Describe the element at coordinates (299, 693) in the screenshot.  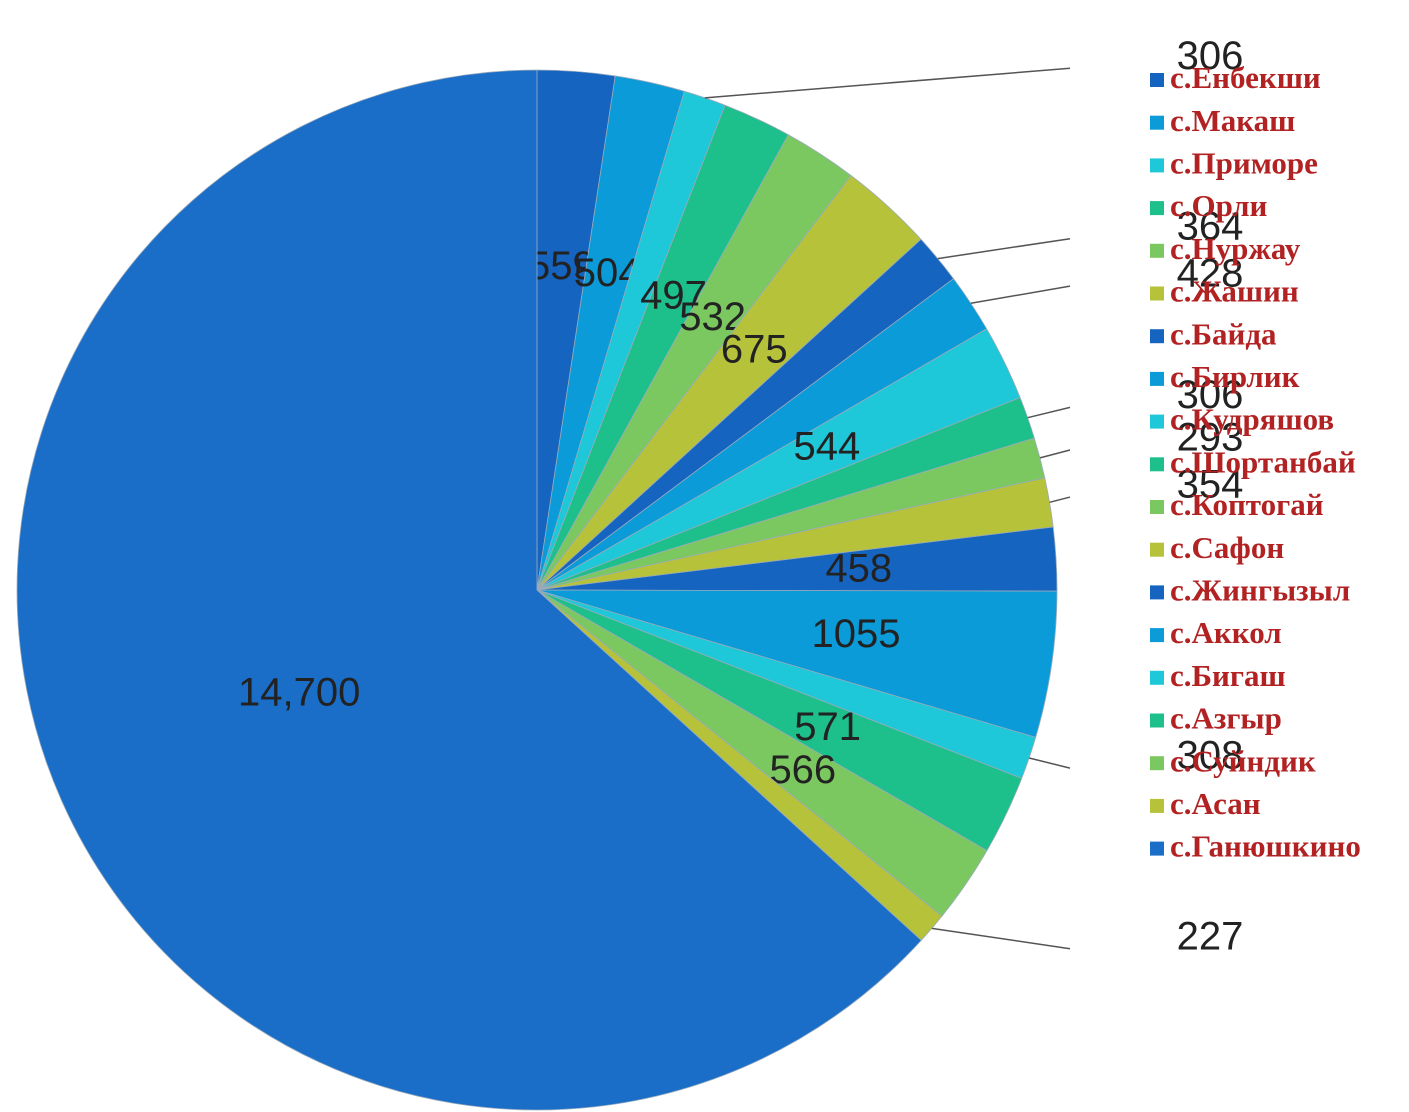
I see `data-label: 14,700` at that location.